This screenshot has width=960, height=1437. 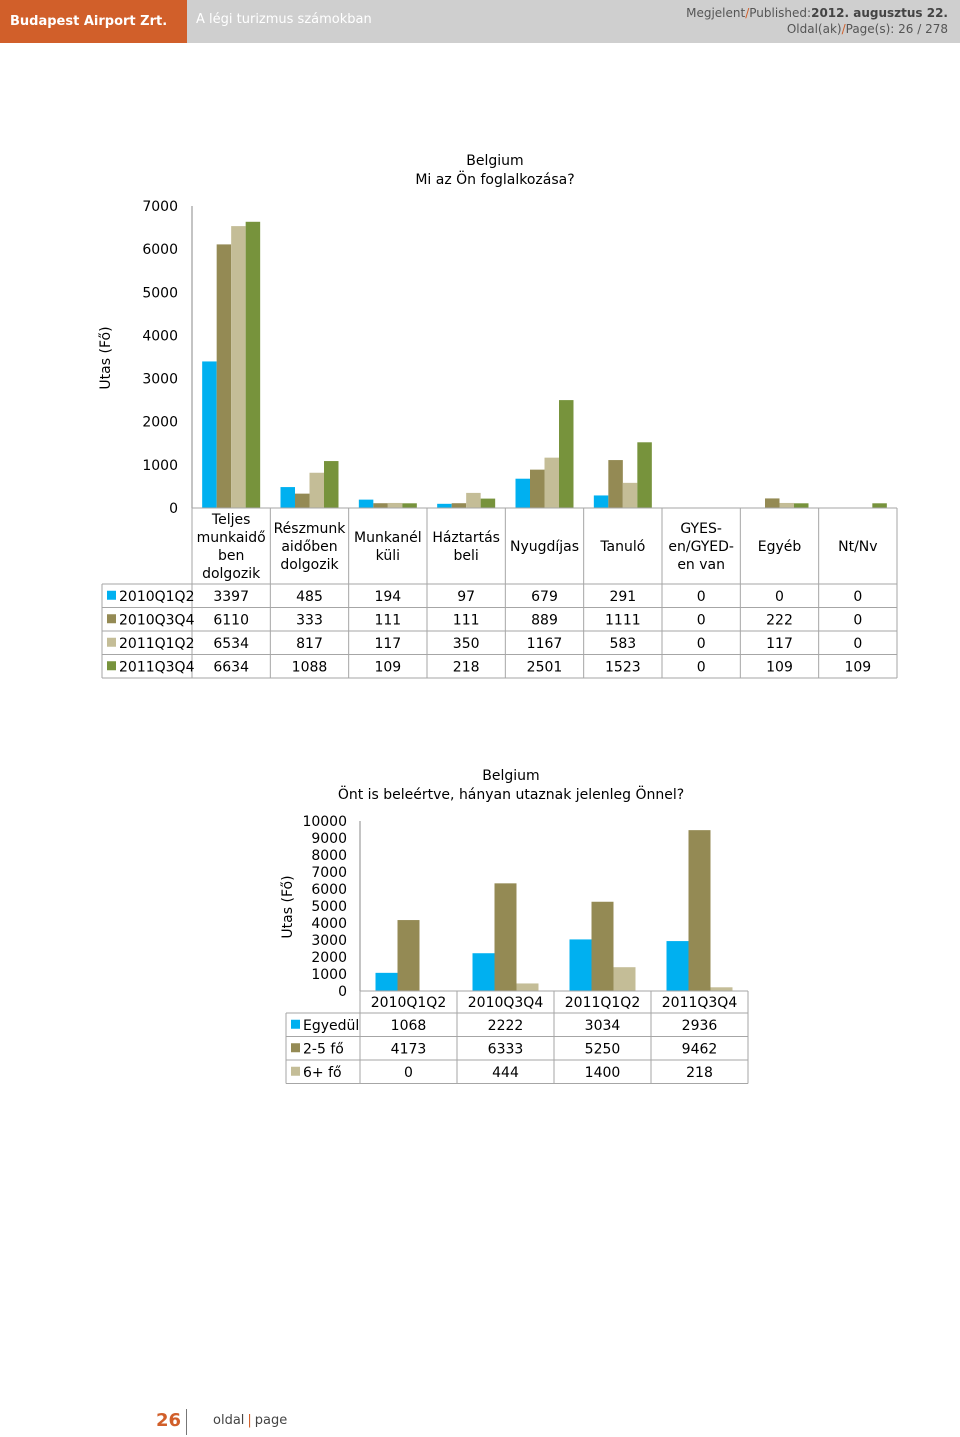 What do you see at coordinates (701, 565) in the screenshot?
I see `category-label: en van` at bounding box center [701, 565].